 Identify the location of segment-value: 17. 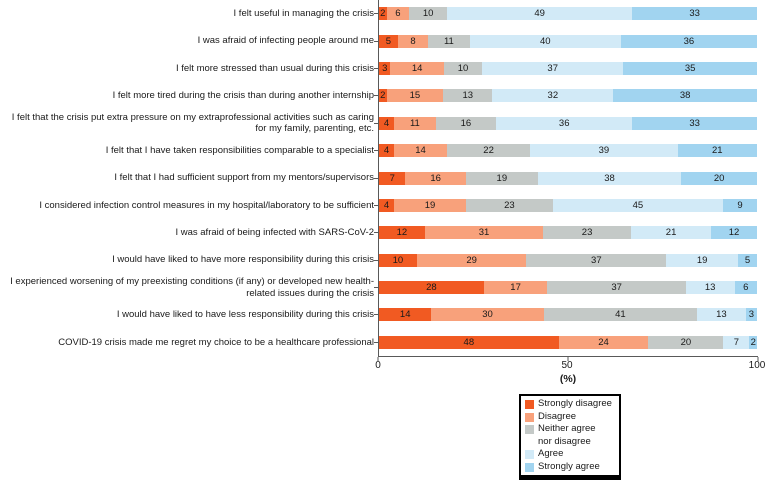
(515, 288).